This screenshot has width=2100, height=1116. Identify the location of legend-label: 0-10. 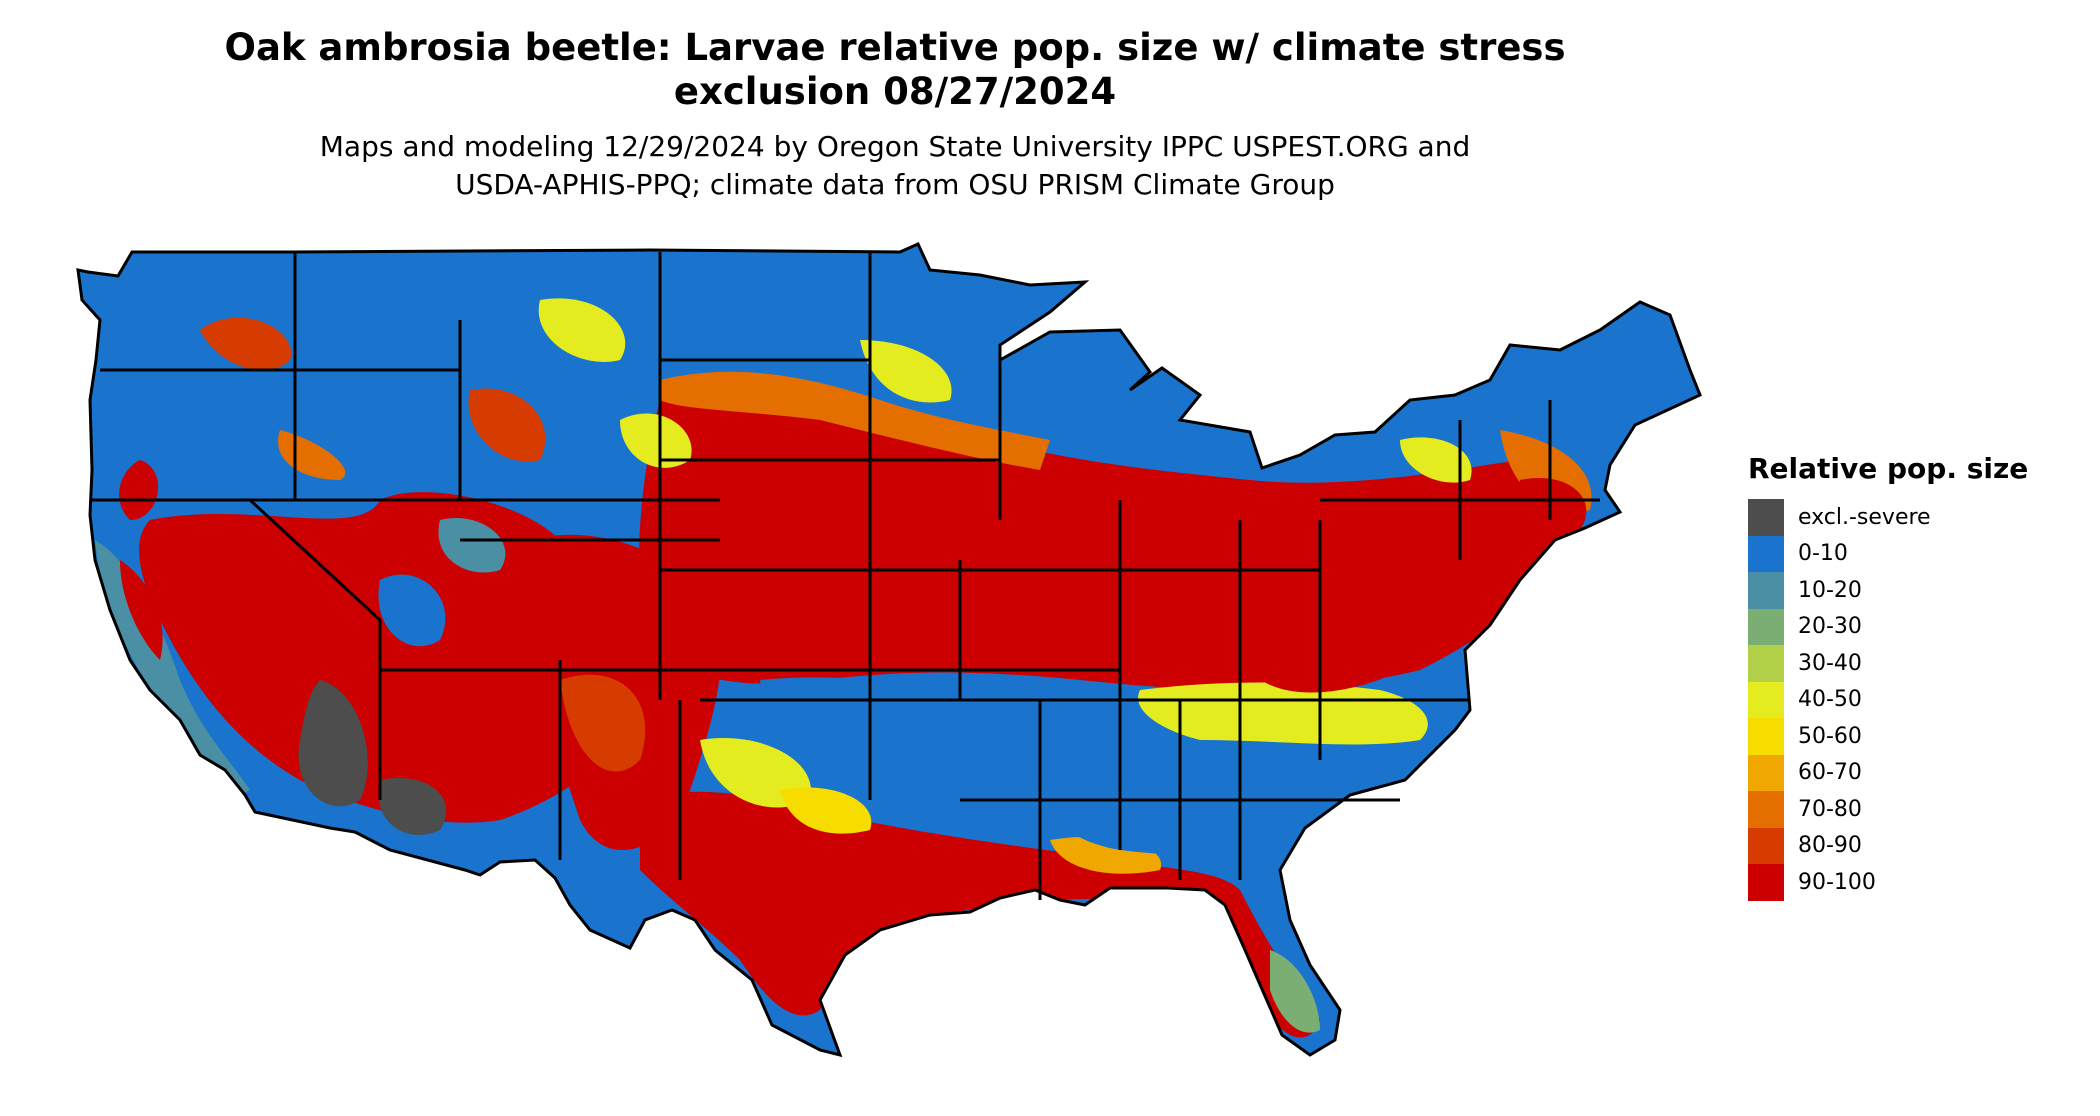
(1823, 554).